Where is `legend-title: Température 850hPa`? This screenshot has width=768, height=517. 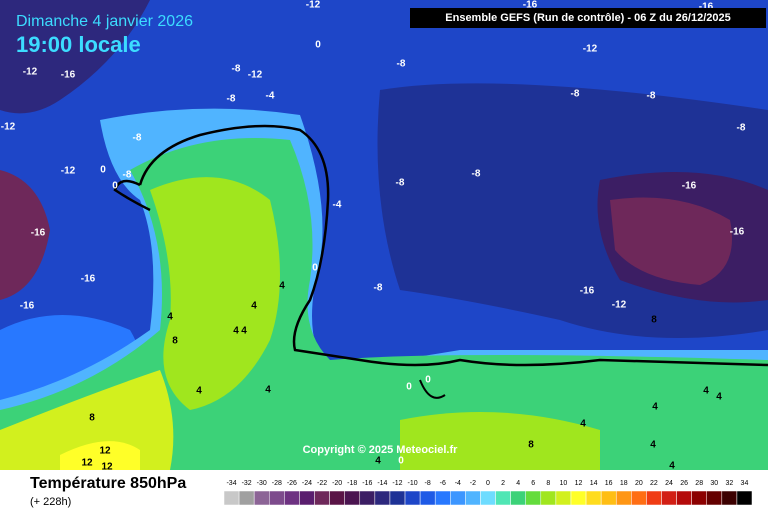
legend-title: Température 850hPa is located at coordinates (108, 483).